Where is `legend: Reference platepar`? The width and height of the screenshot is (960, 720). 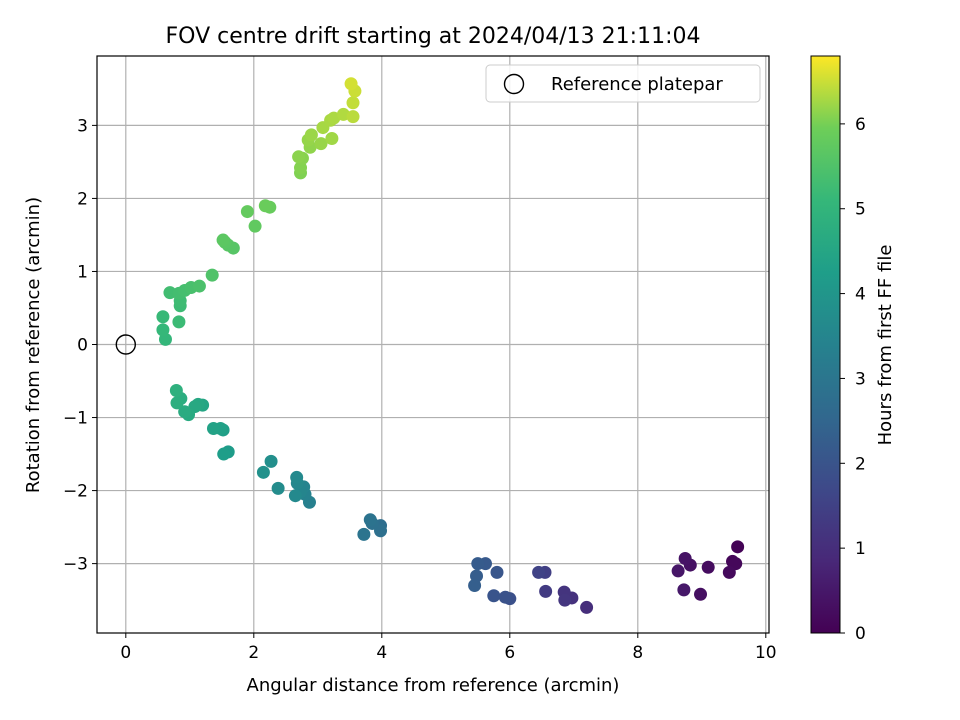 legend: Reference platepar is located at coordinates (623, 83).